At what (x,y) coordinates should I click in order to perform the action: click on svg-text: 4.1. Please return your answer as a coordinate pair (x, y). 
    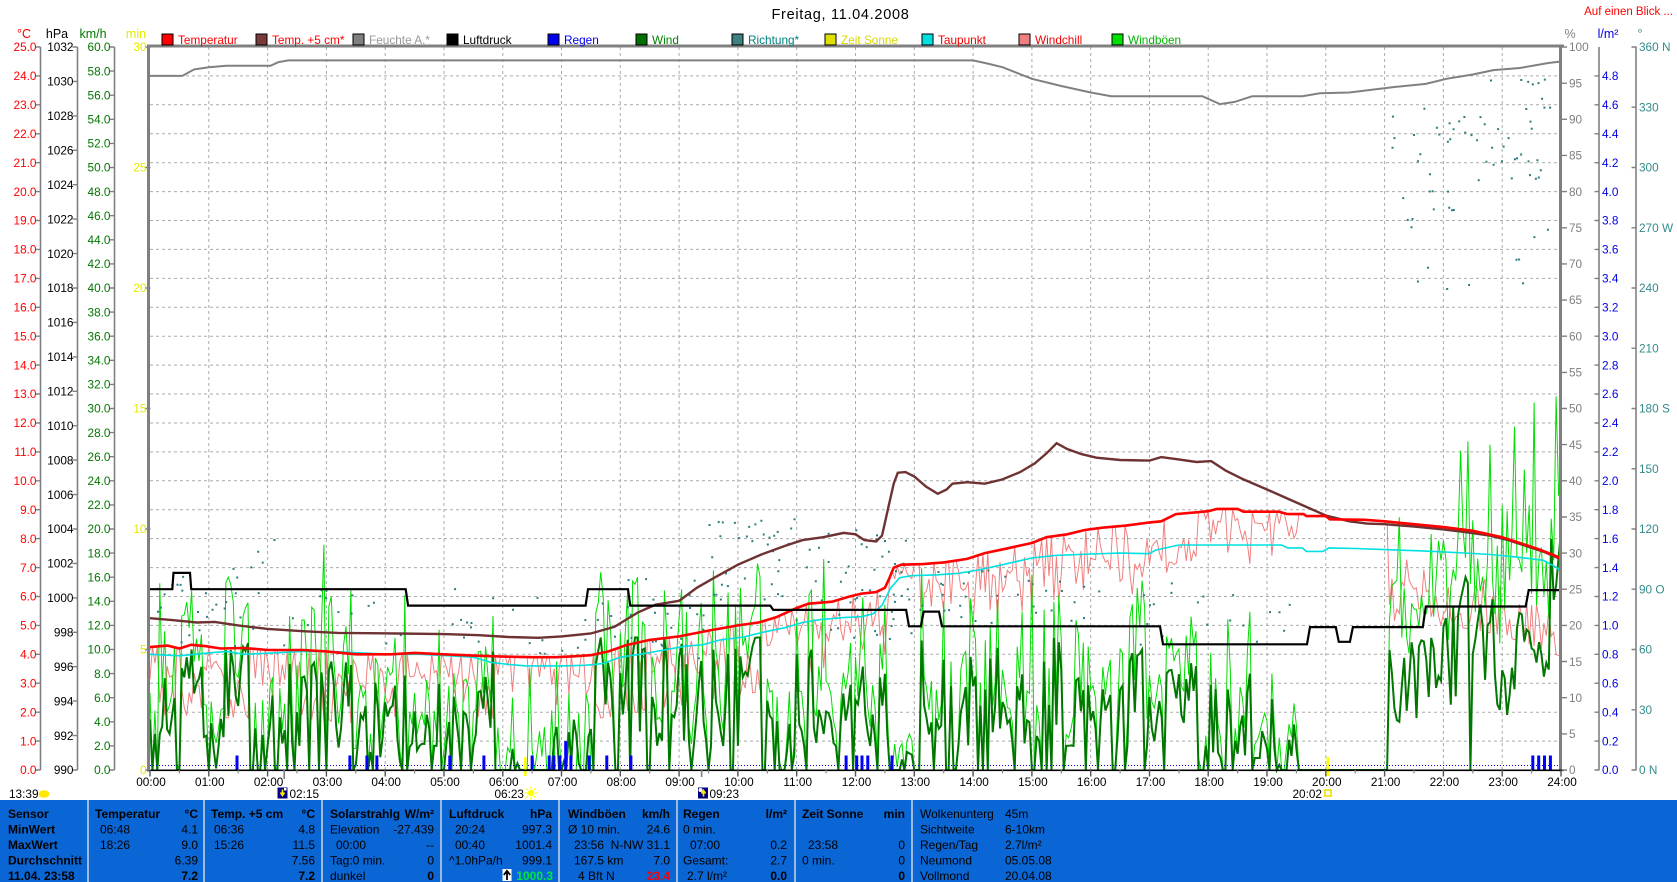
    Looking at the image, I should click on (189, 830).